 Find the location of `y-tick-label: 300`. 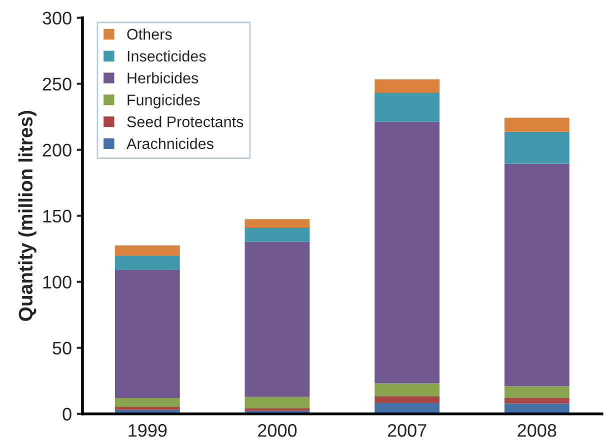

y-tick-label: 300 is located at coordinates (57, 18).